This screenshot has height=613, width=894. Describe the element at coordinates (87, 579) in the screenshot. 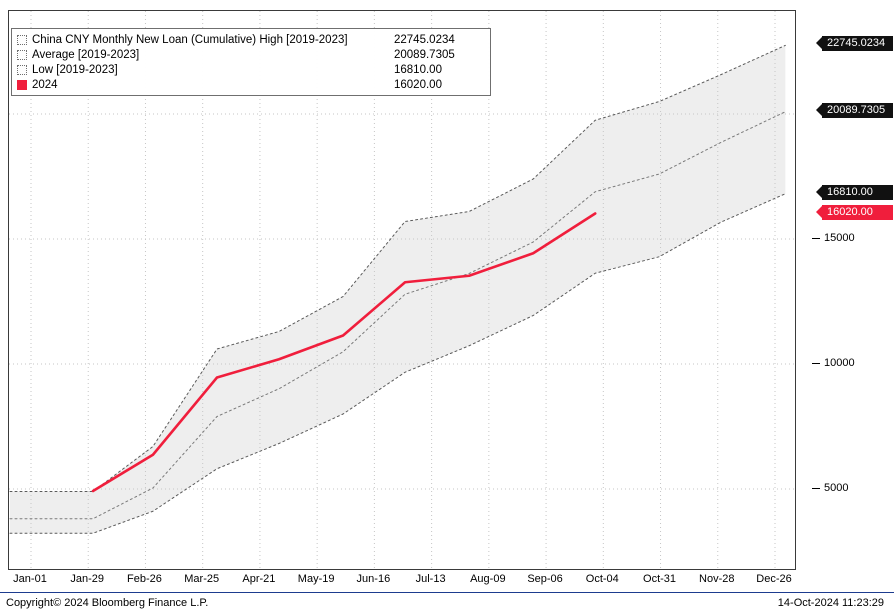

I see `x-tick-label: Jan-29` at that location.